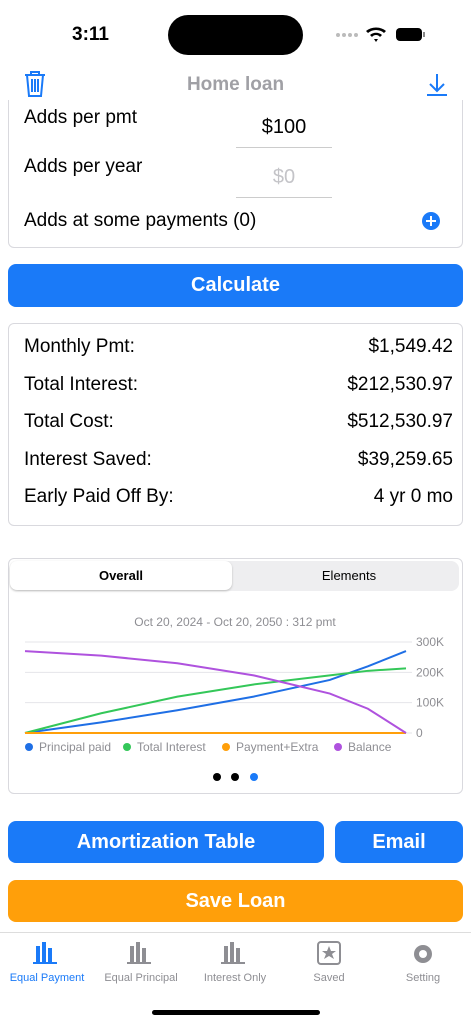 This screenshot has width=471, height=1024. I want to click on status-icons, so click(380, 34).